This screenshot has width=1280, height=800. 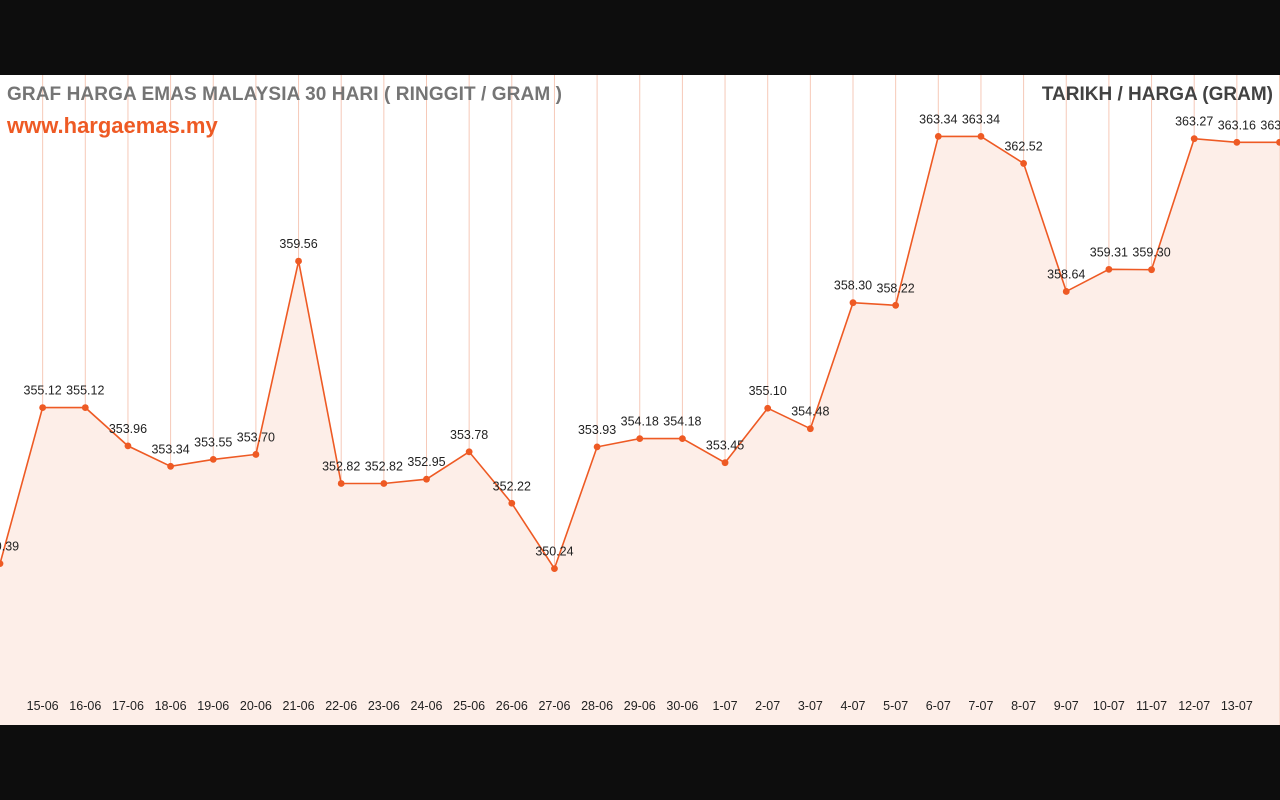 What do you see at coordinates (1237, 125) in the screenshot?
I see `data-label-13-07: 363.16` at bounding box center [1237, 125].